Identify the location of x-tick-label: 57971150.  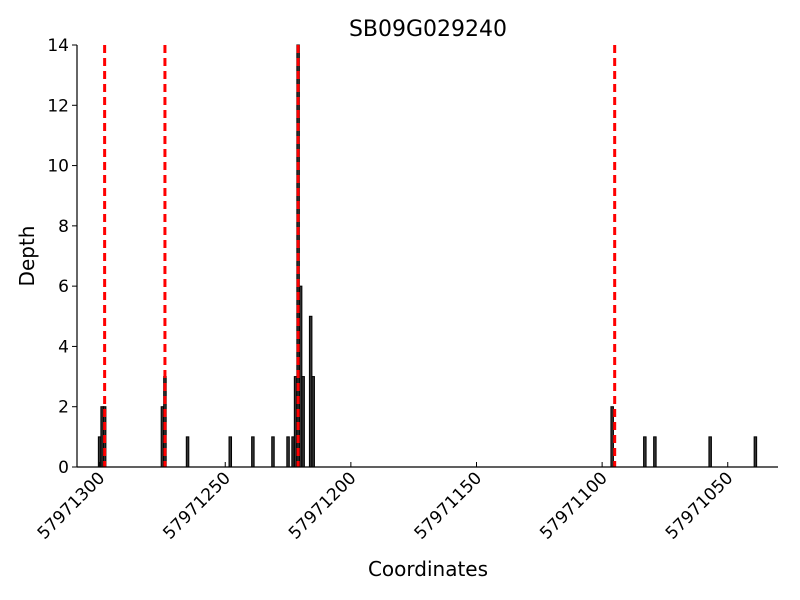
(448, 505).